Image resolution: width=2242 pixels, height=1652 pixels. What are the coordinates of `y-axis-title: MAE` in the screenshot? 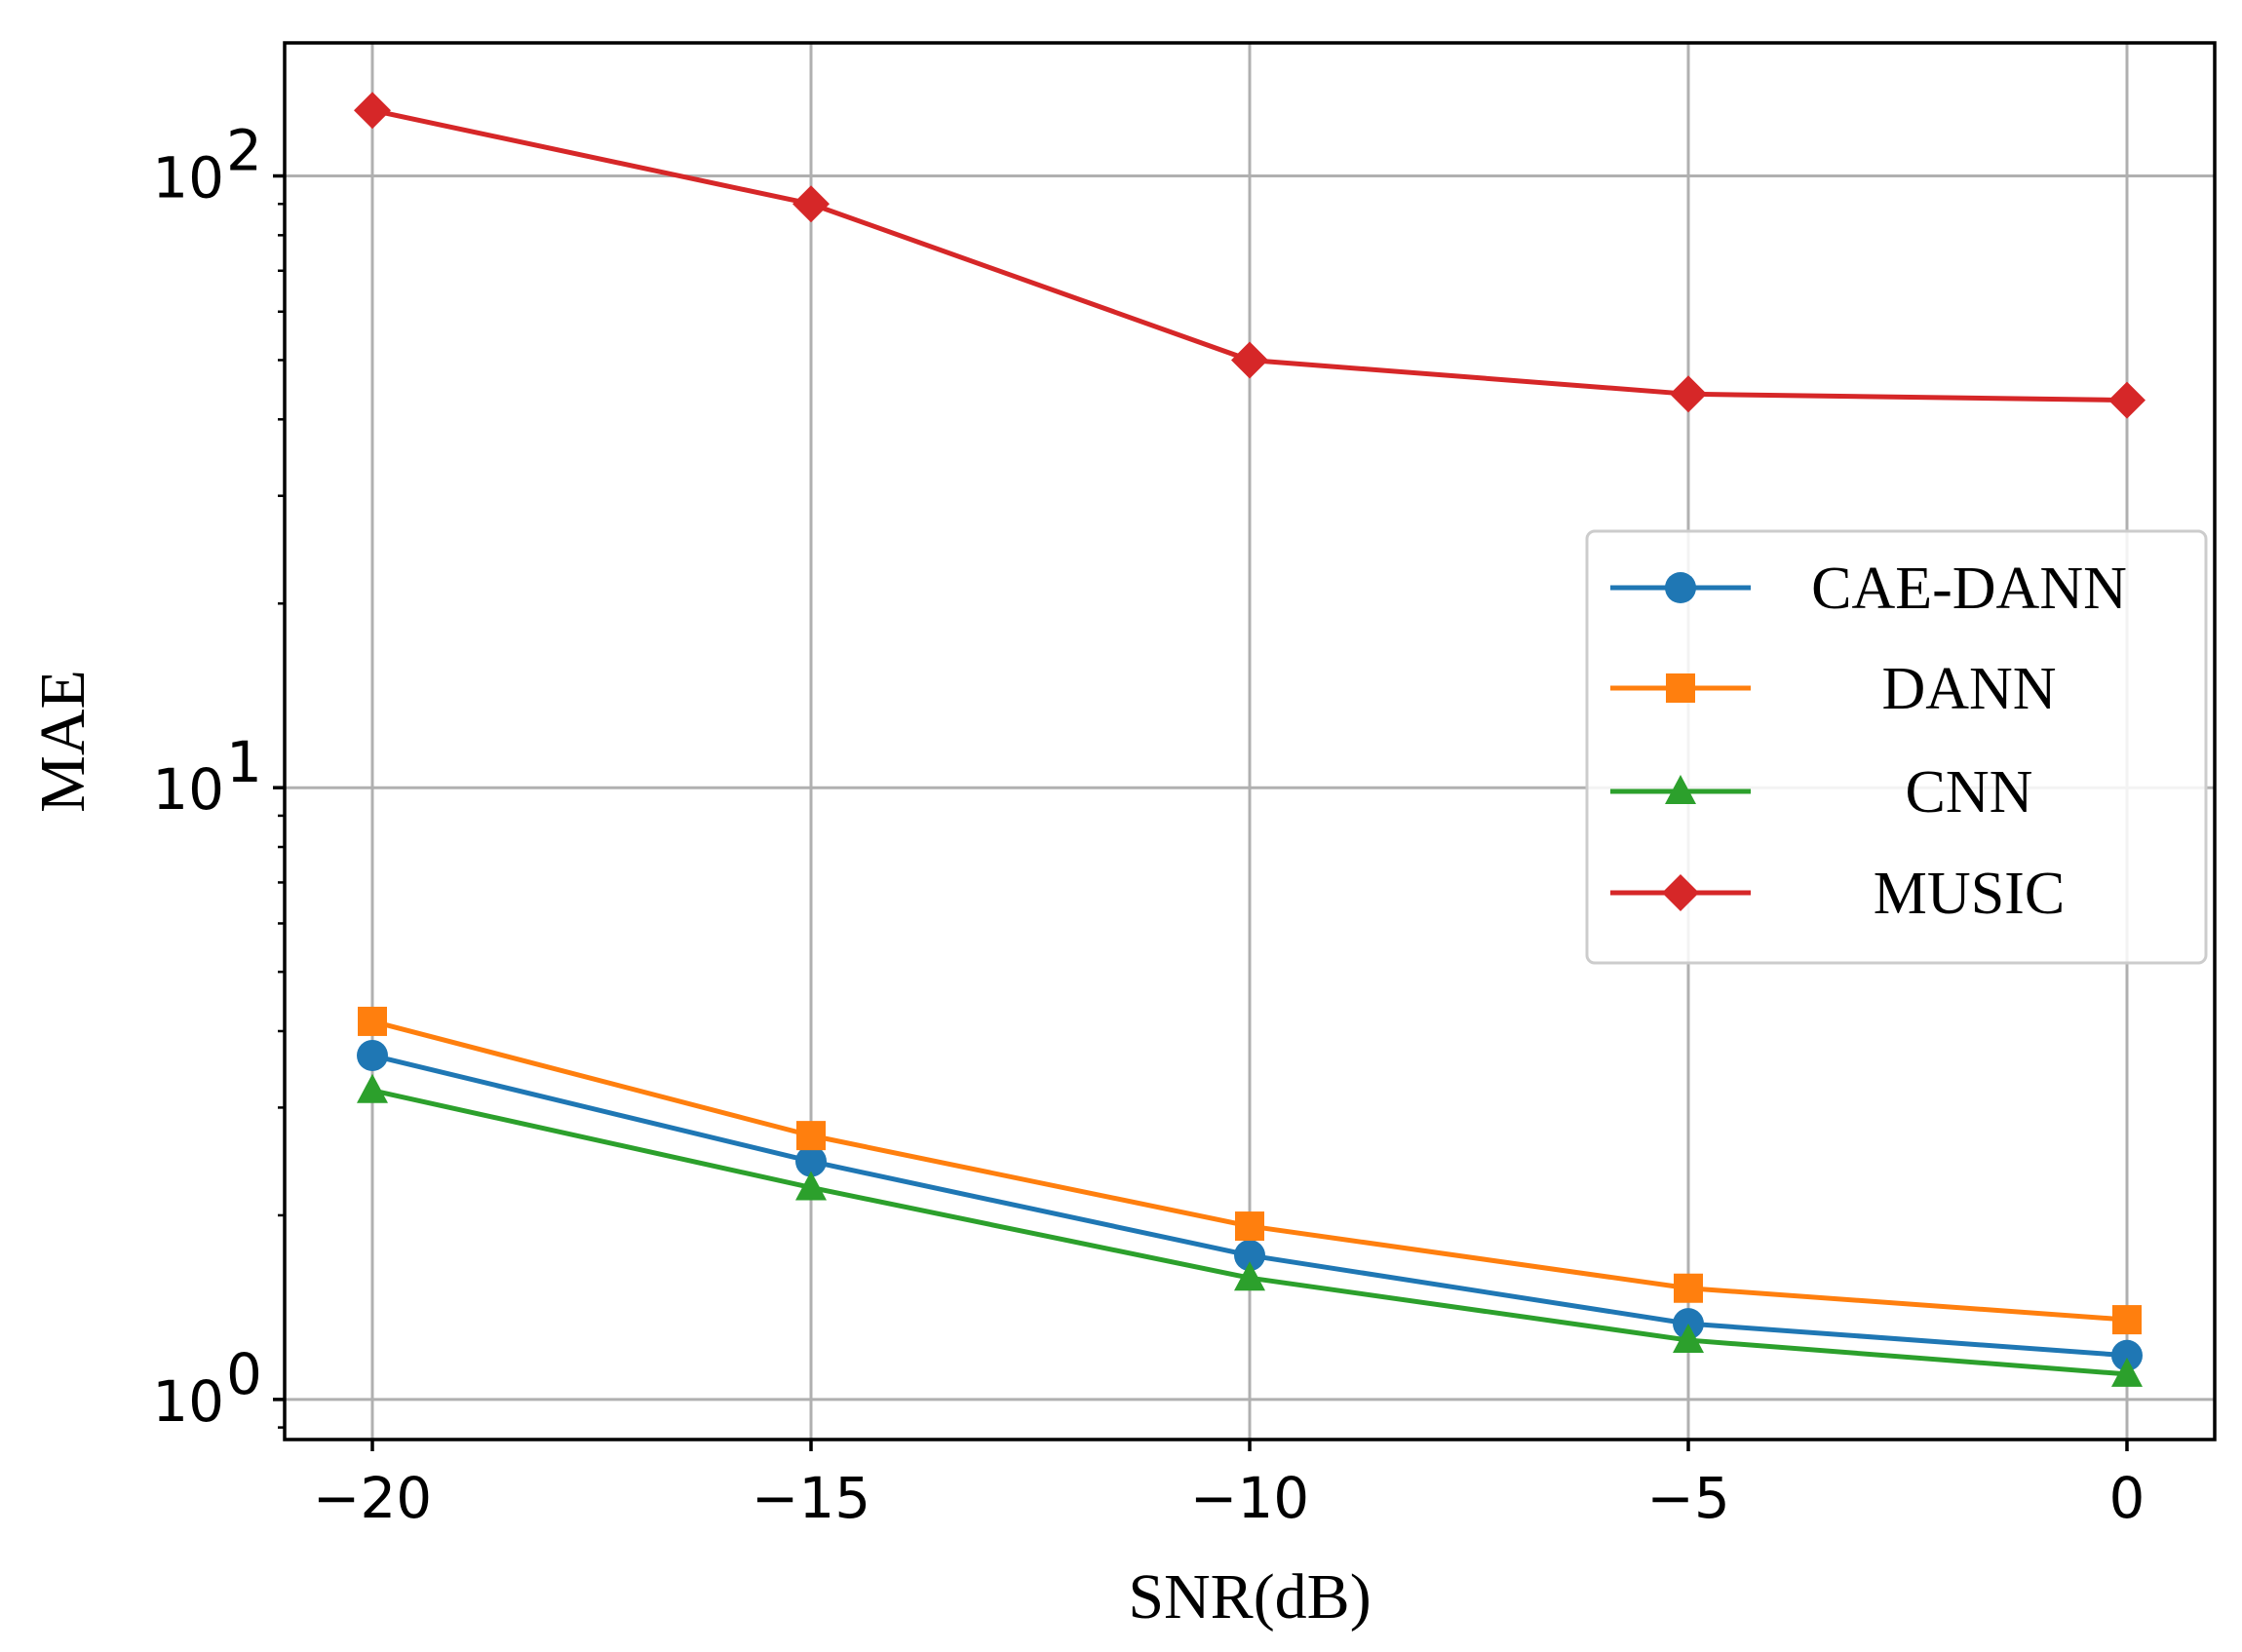 It's located at (62, 742).